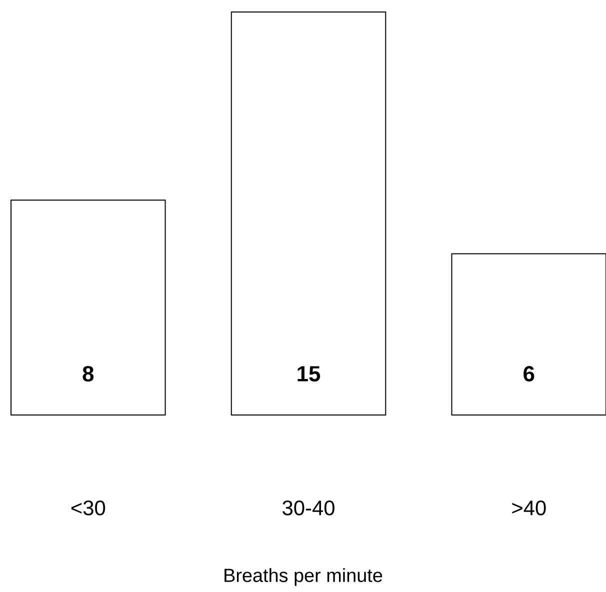 Image resolution: width=606 pixels, height=592 pixels. What do you see at coordinates (308, 508) in the screenshot?
I see `x-tick-label: 30-40` at bounding box center [308, 508].